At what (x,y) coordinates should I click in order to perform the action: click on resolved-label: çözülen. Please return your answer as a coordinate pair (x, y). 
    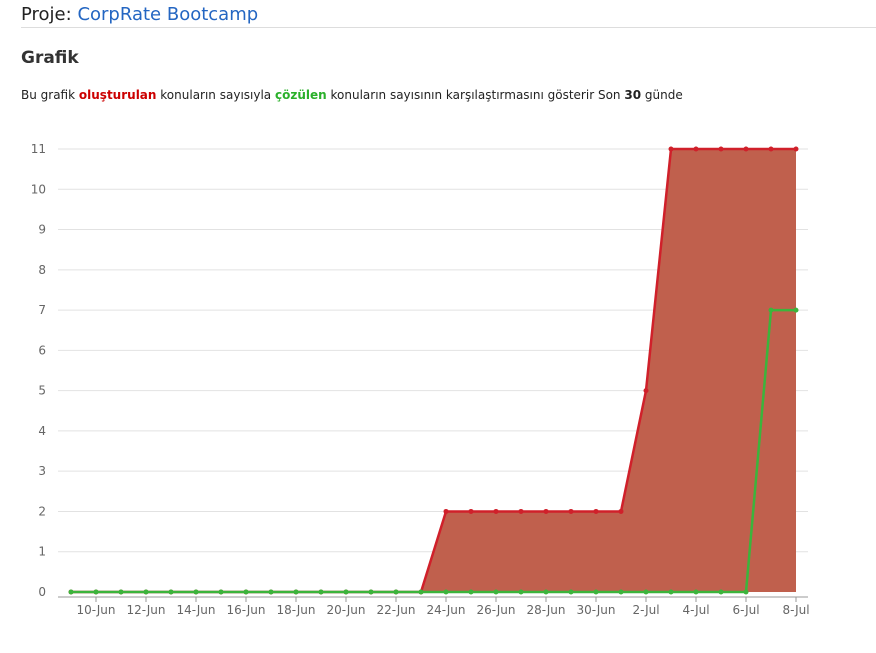
    Looking at the image, I should click on (300, 95).